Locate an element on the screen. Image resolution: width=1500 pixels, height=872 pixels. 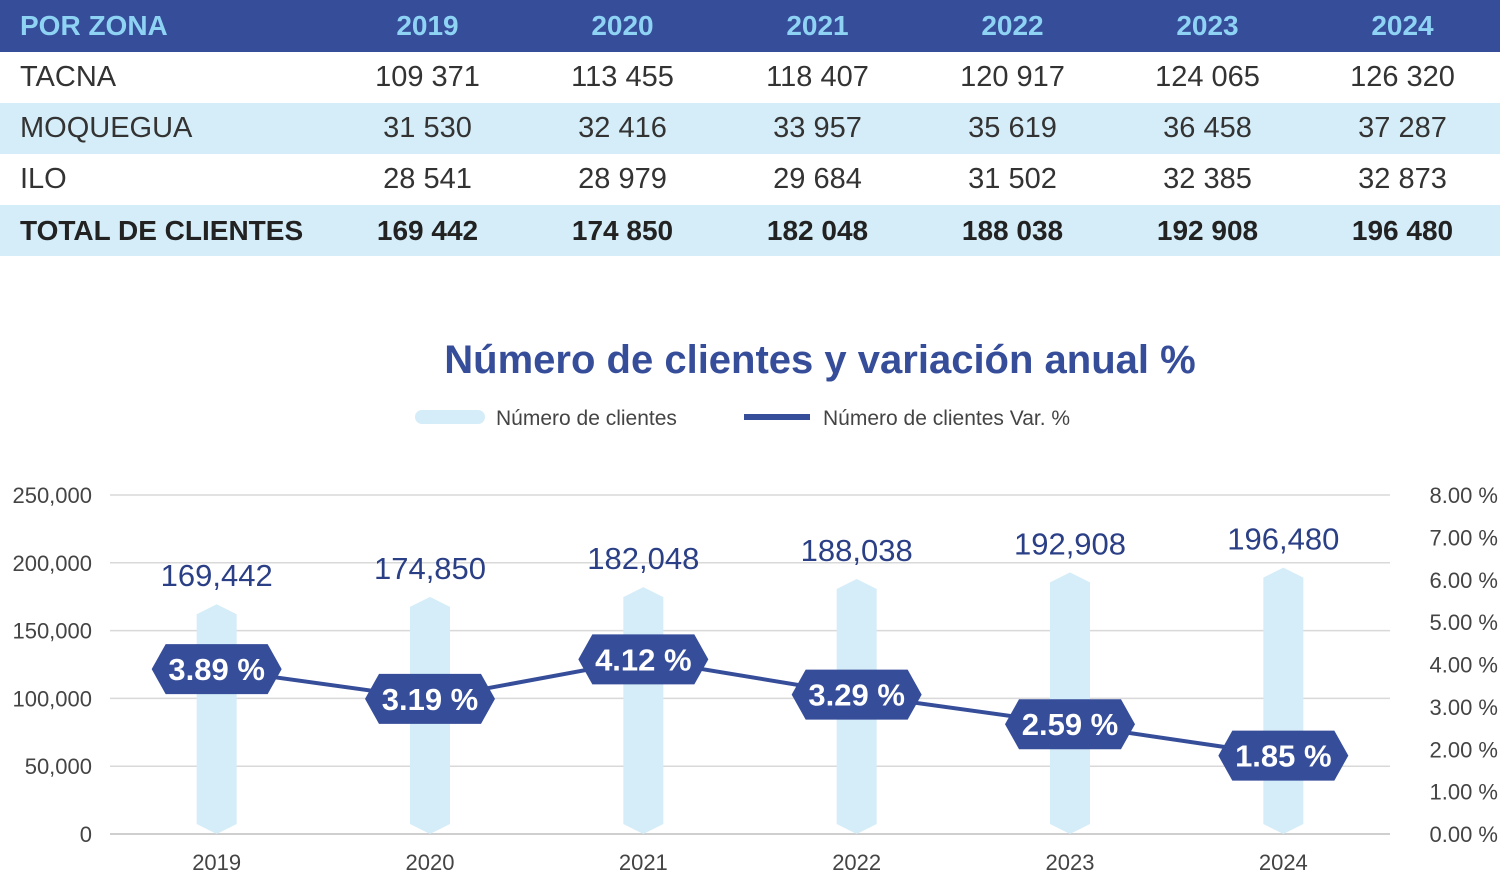
y-left-tick-label: 0 is located at coordinates (86, 834).